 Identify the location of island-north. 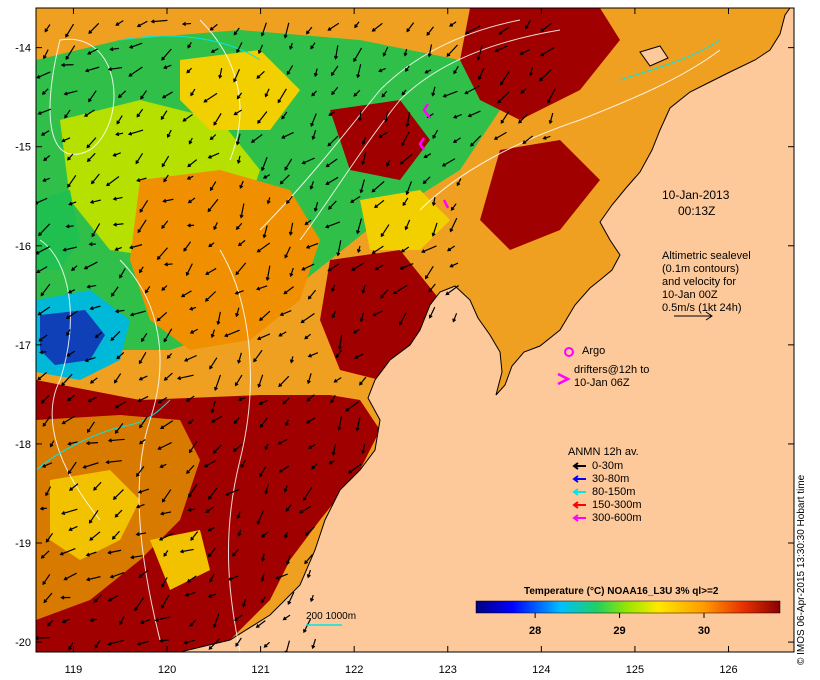
(654, 56).